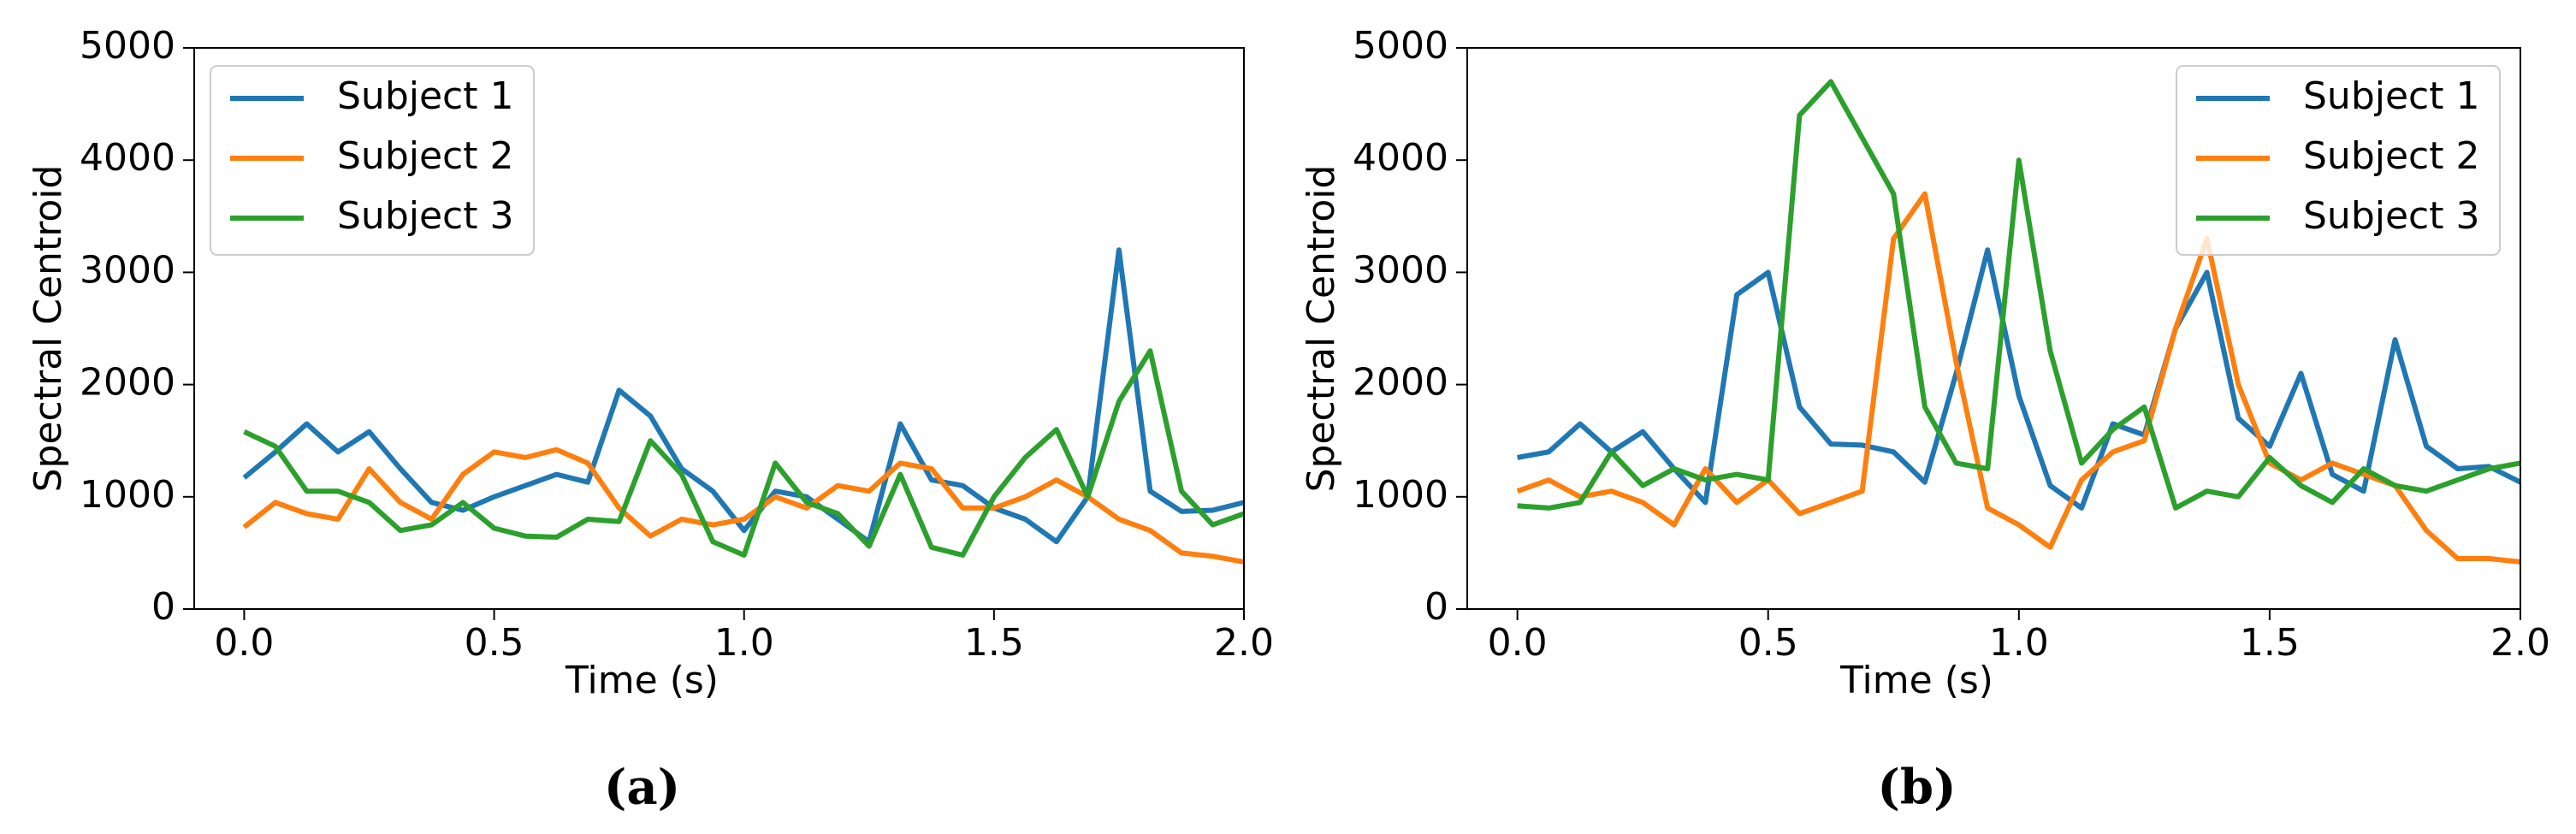 Image resolution: width=2576 pixels, height=834 pixels. What do you see at coordinates (642, 788) in the screenshot?
I see `panel-label: (a)` at bounding box center [642, 788].